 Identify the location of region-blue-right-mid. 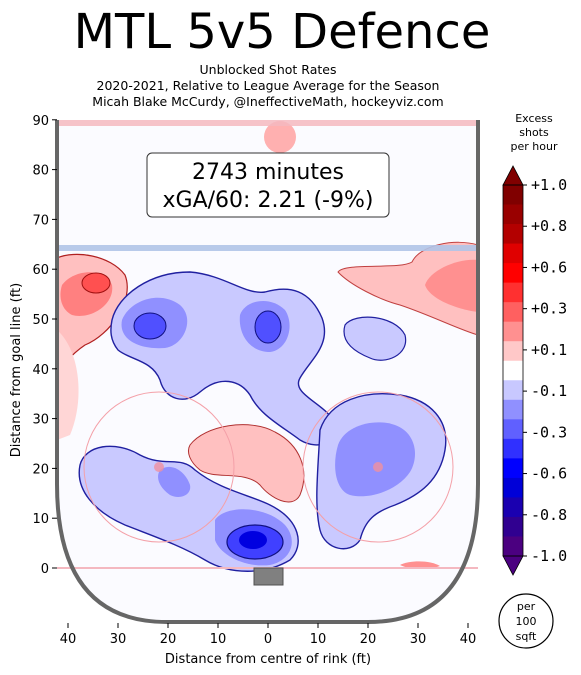
(375, 459).